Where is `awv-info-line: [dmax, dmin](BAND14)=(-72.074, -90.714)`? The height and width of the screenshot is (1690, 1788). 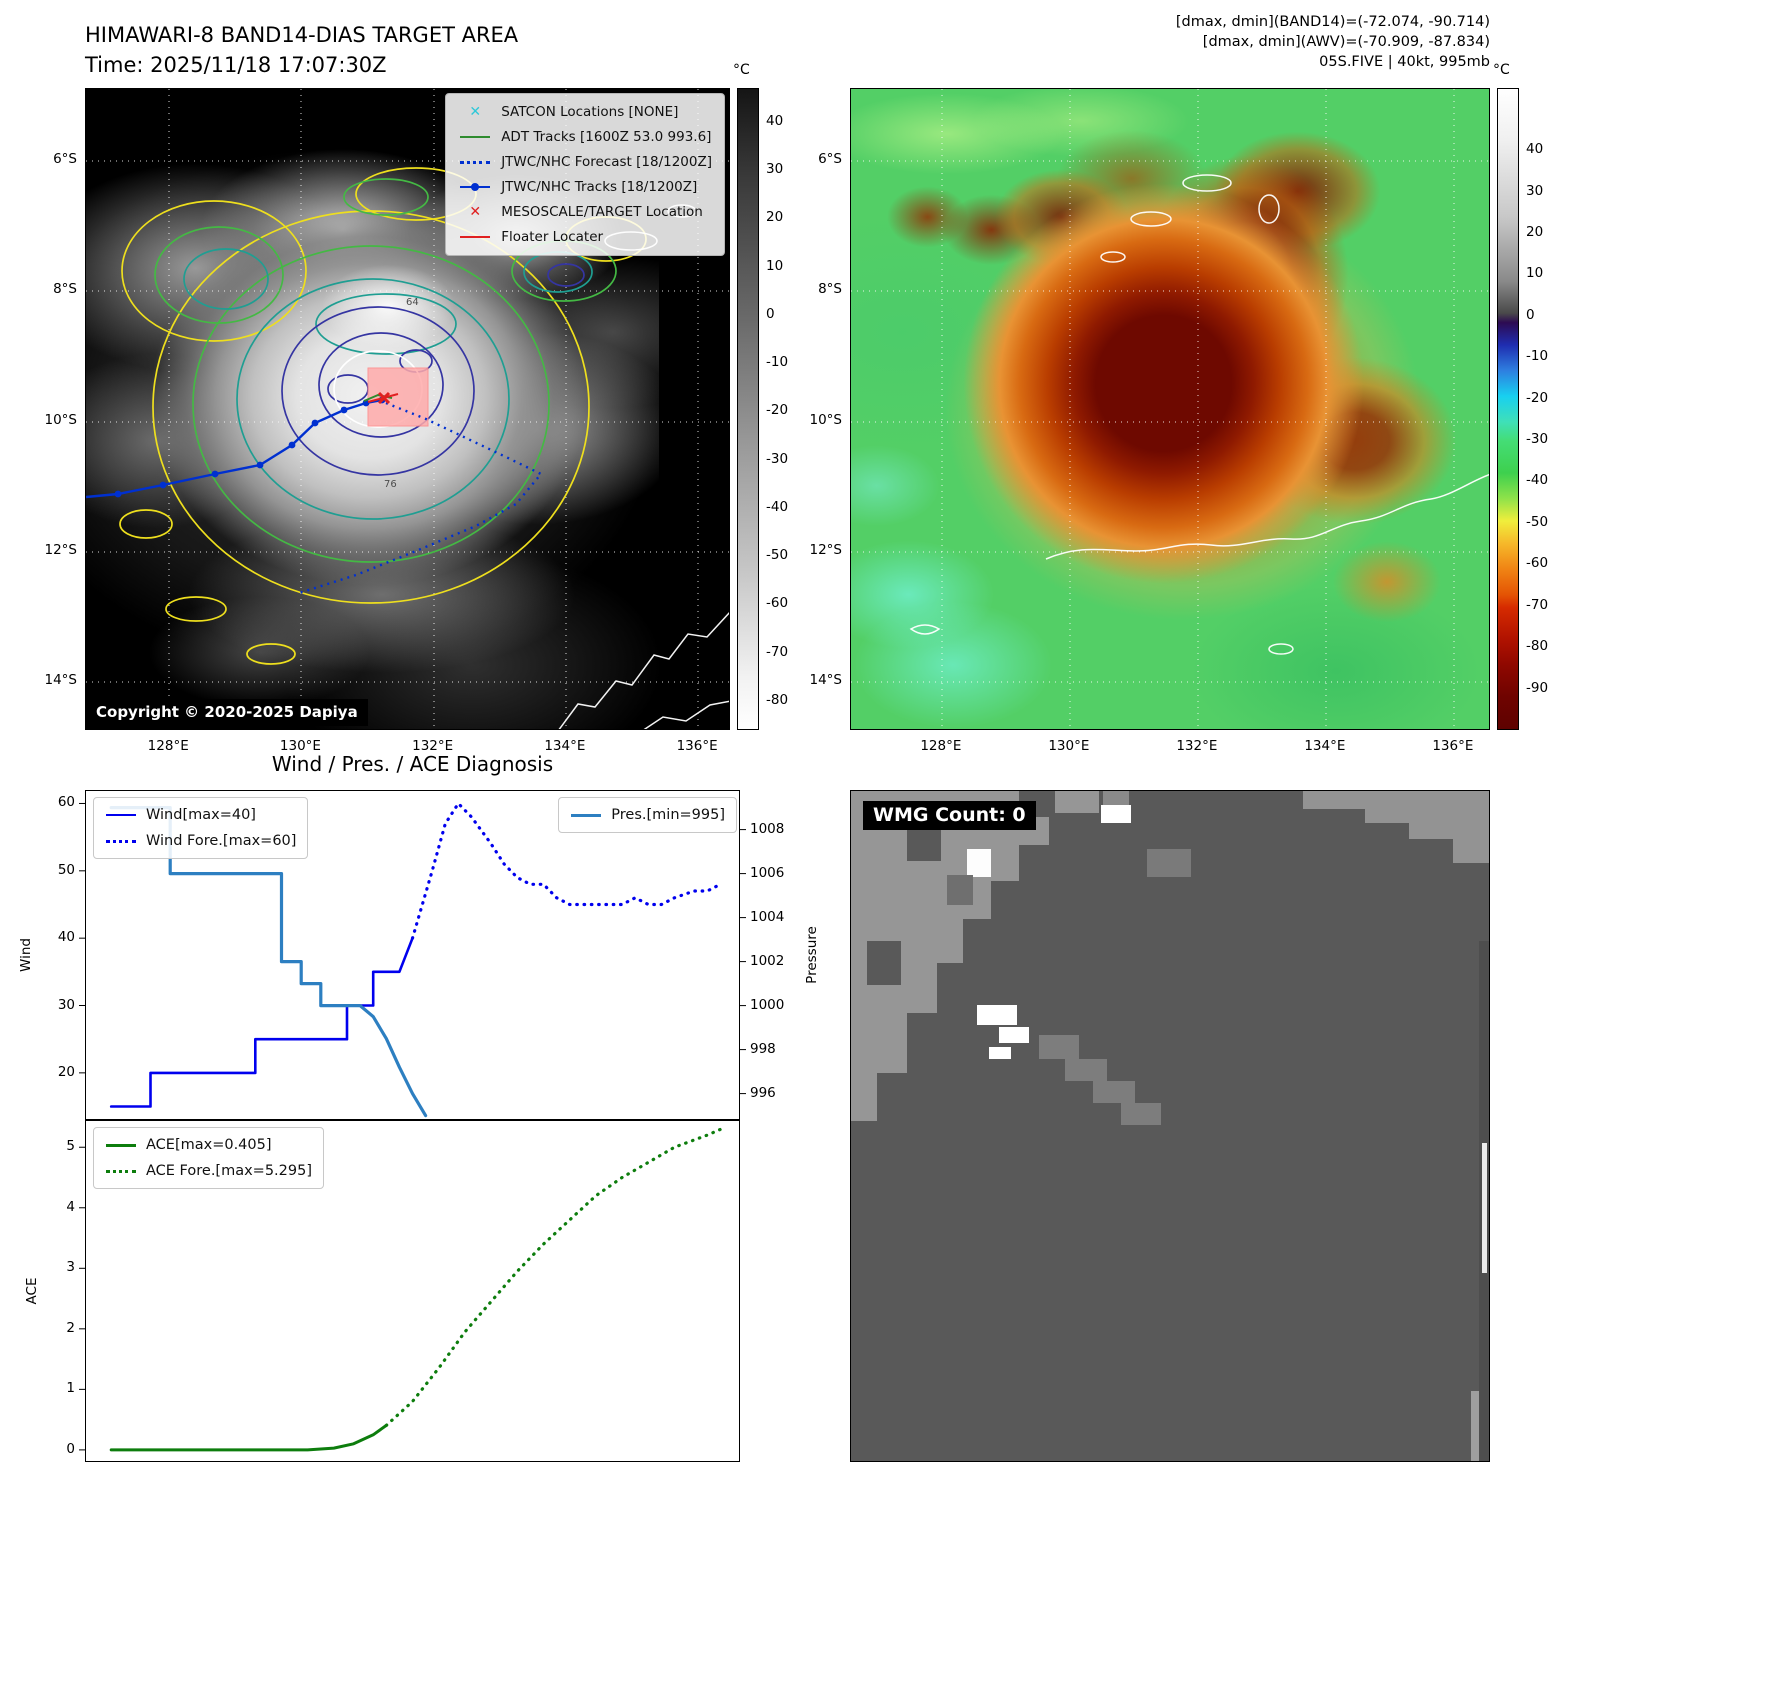
awv-info-line: [dmax, dmin](BAND14)=(-72.074, -90.714) is located at coordinates (1332, 22).